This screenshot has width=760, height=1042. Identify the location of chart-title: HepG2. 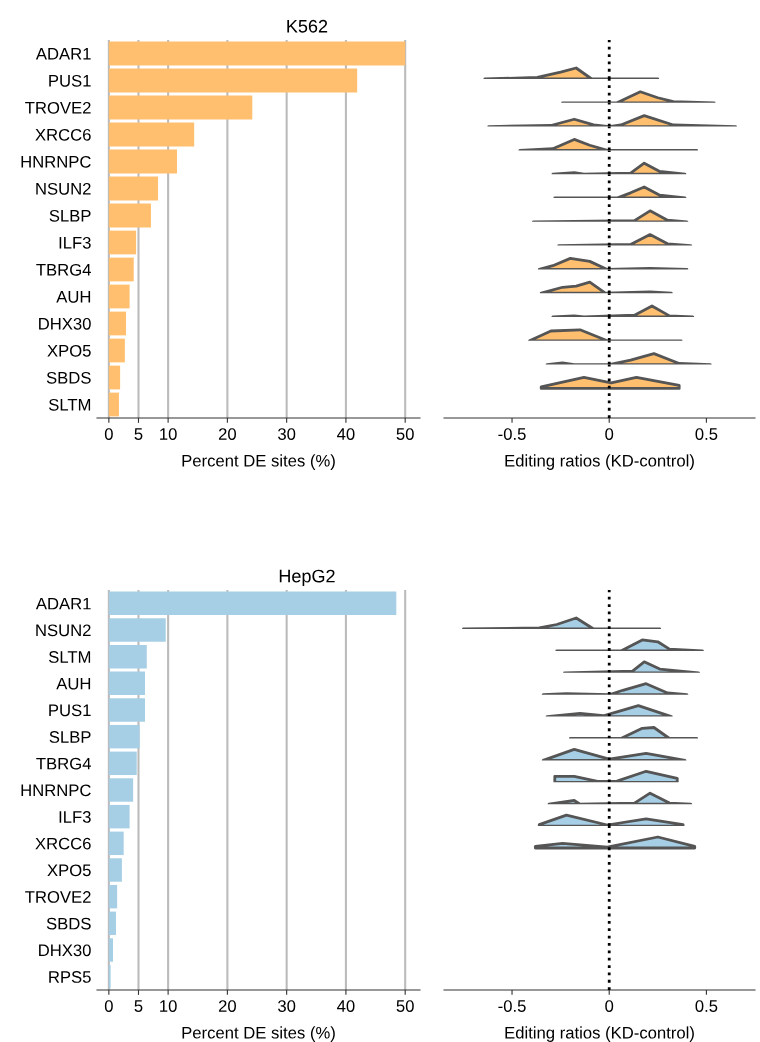
(307, 577).